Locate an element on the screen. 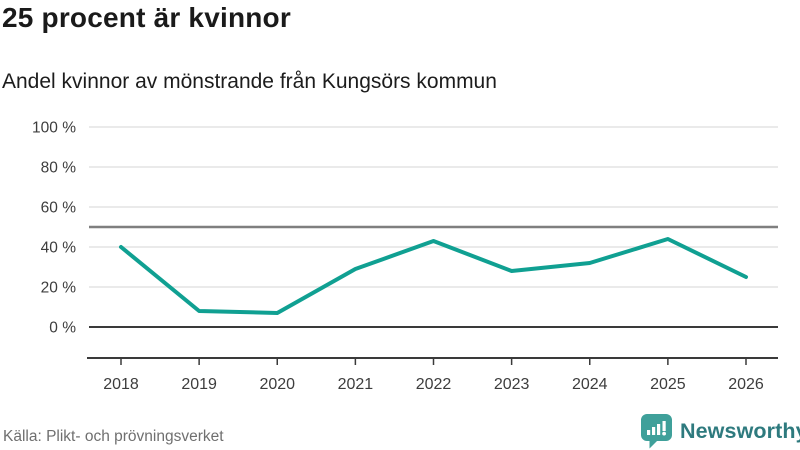 This screenshot has height=450, width=800. newsworthy-brand-link: Newsworthy is located at coordinates (720, 431).